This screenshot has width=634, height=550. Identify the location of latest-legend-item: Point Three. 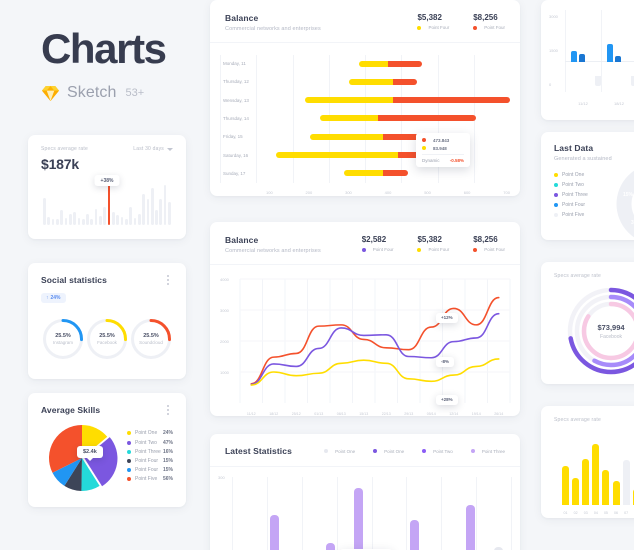
(487, 451).